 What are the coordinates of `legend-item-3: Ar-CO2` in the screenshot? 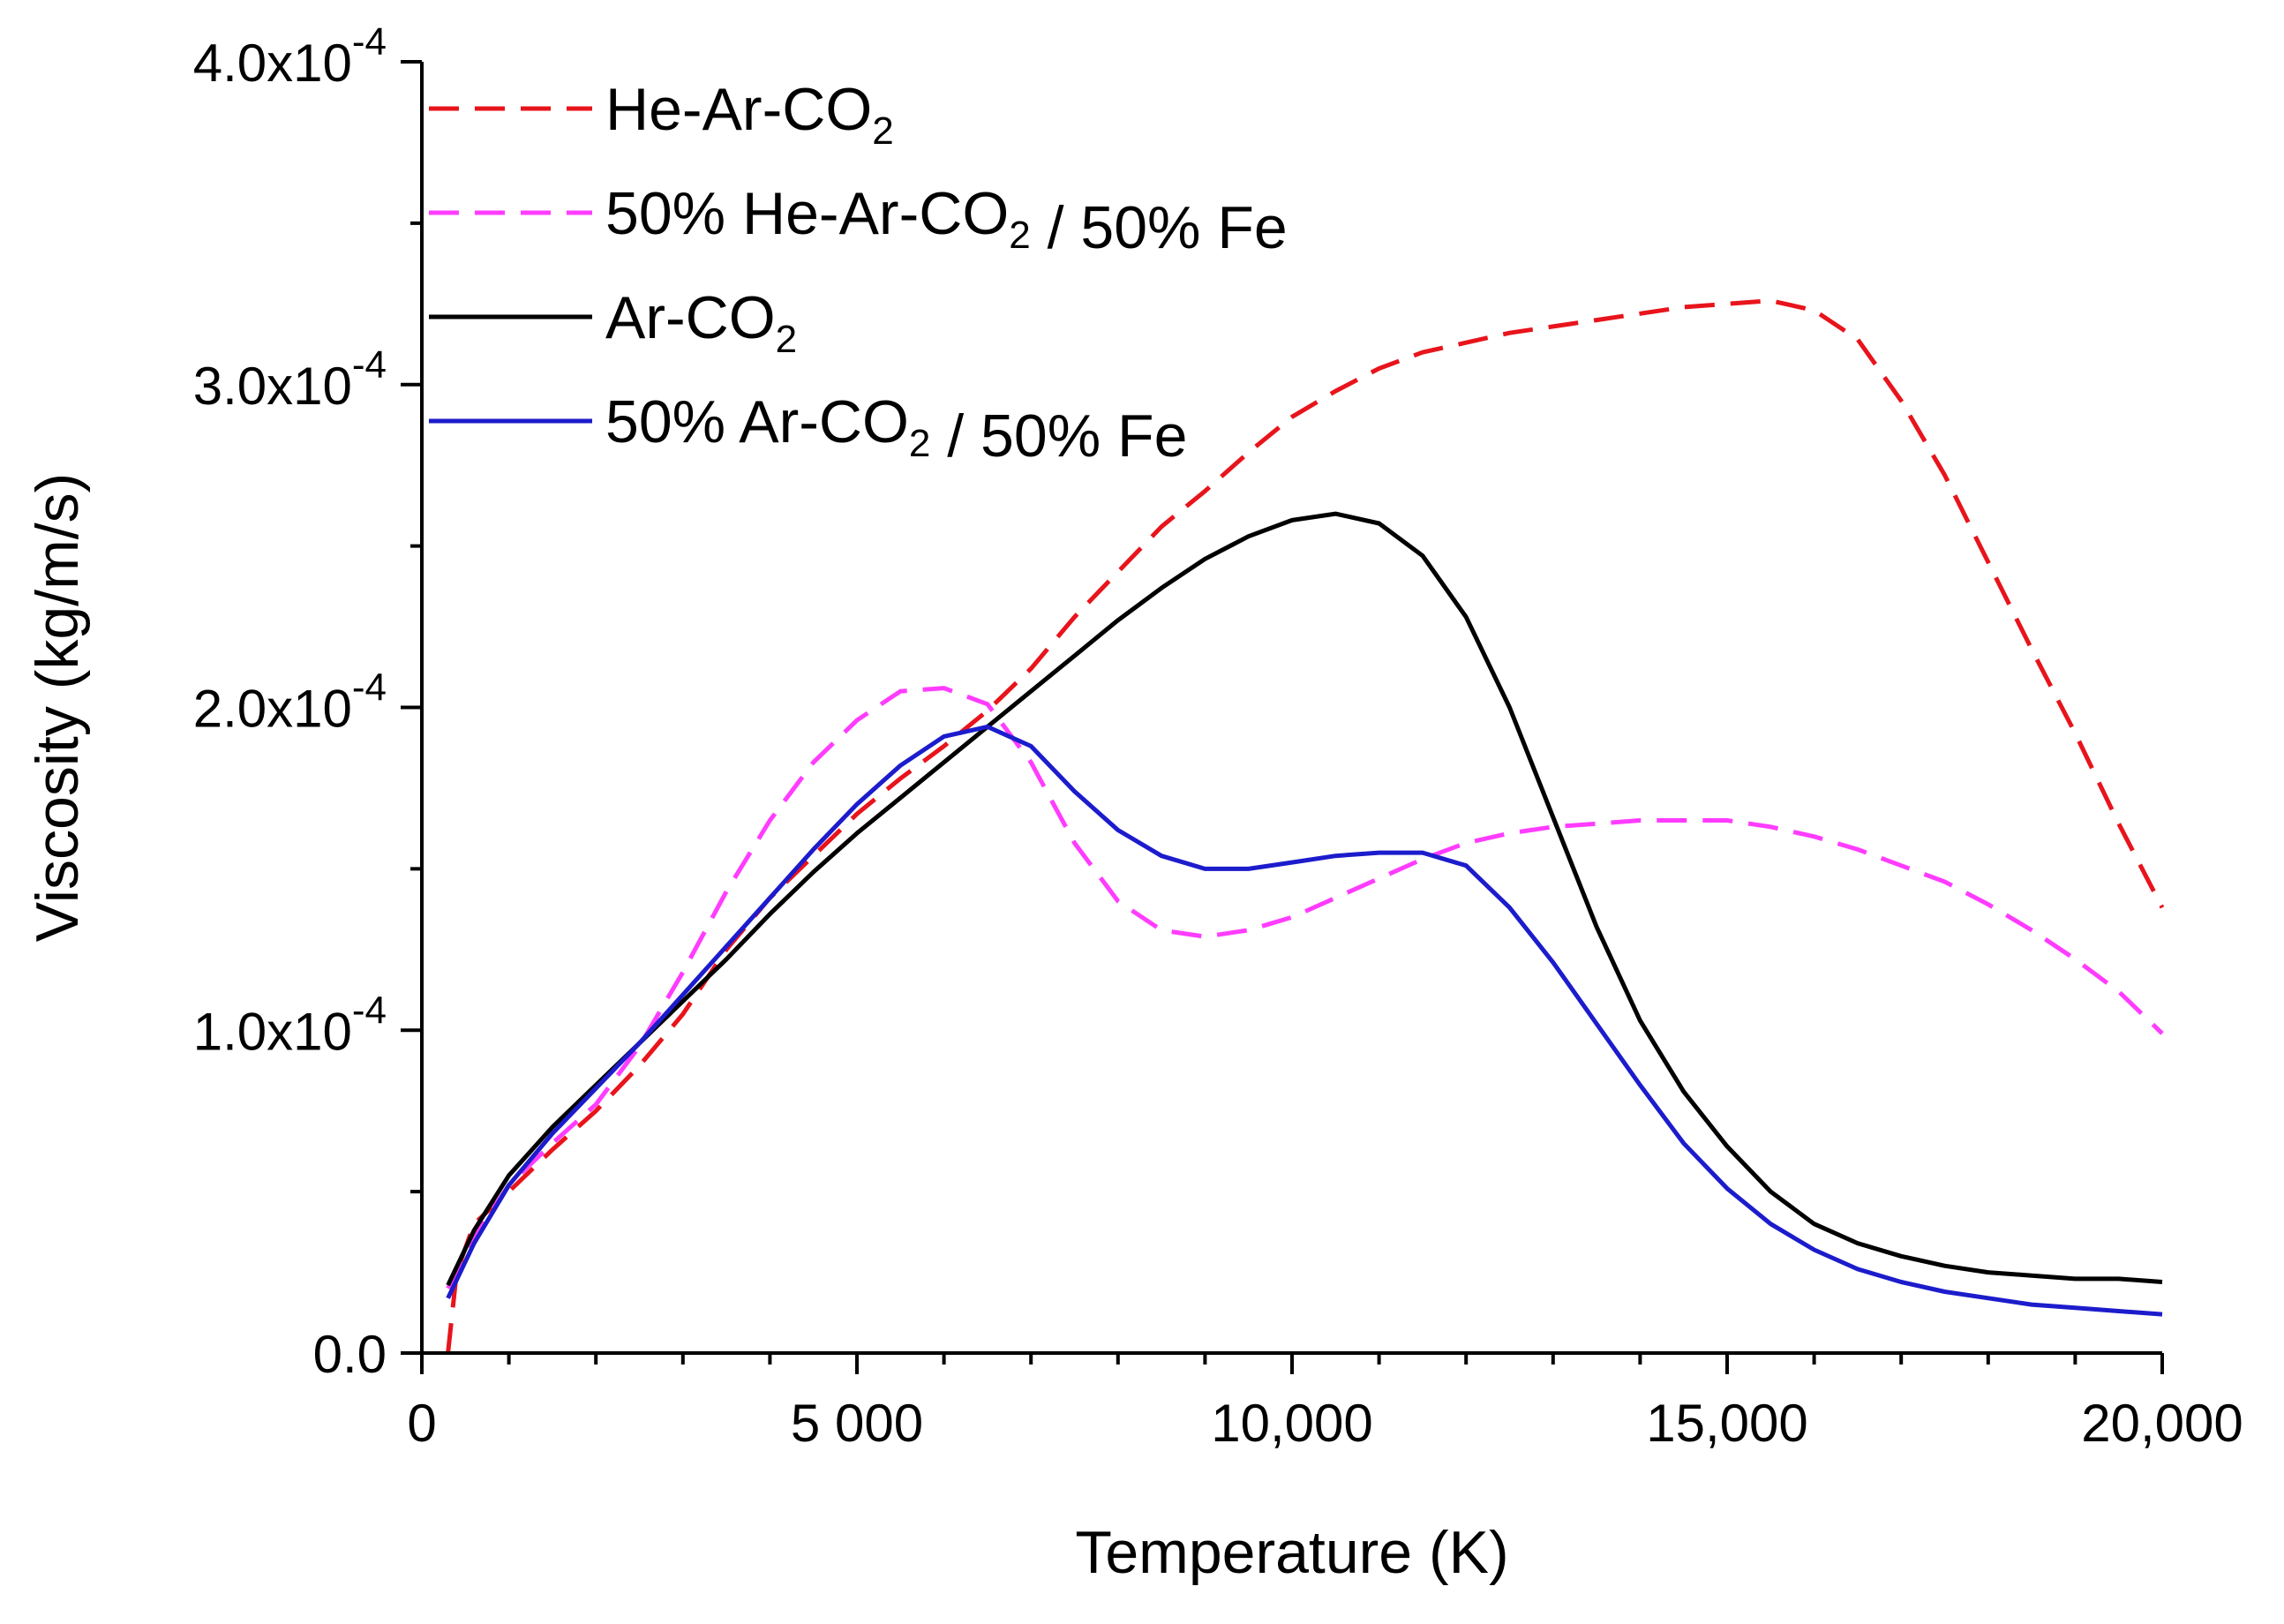 It's located at (613, 322).